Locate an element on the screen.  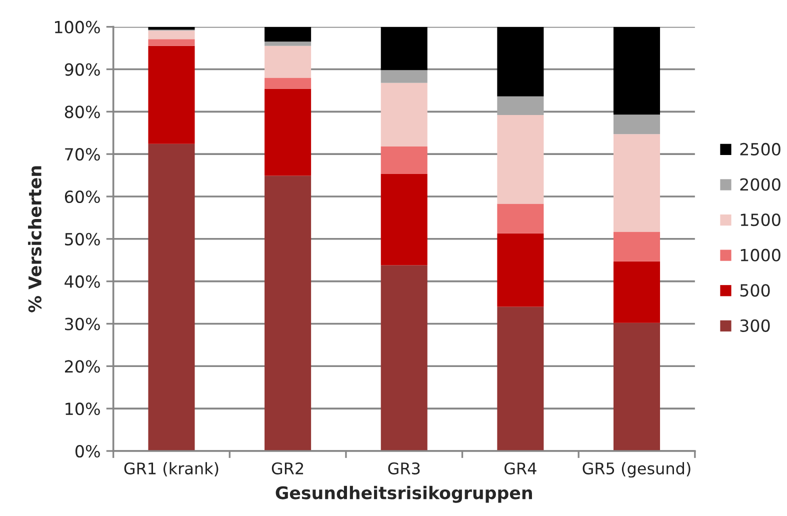
y-tick-label: 50% is located at coordinates (82, 239).